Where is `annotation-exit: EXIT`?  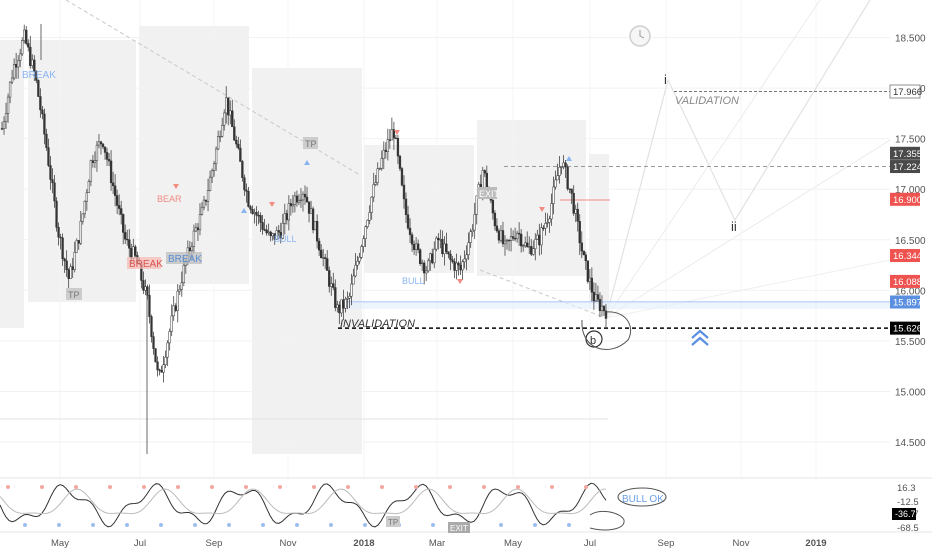 annotation-exit: EXIT is located at coordinates (489, 194).